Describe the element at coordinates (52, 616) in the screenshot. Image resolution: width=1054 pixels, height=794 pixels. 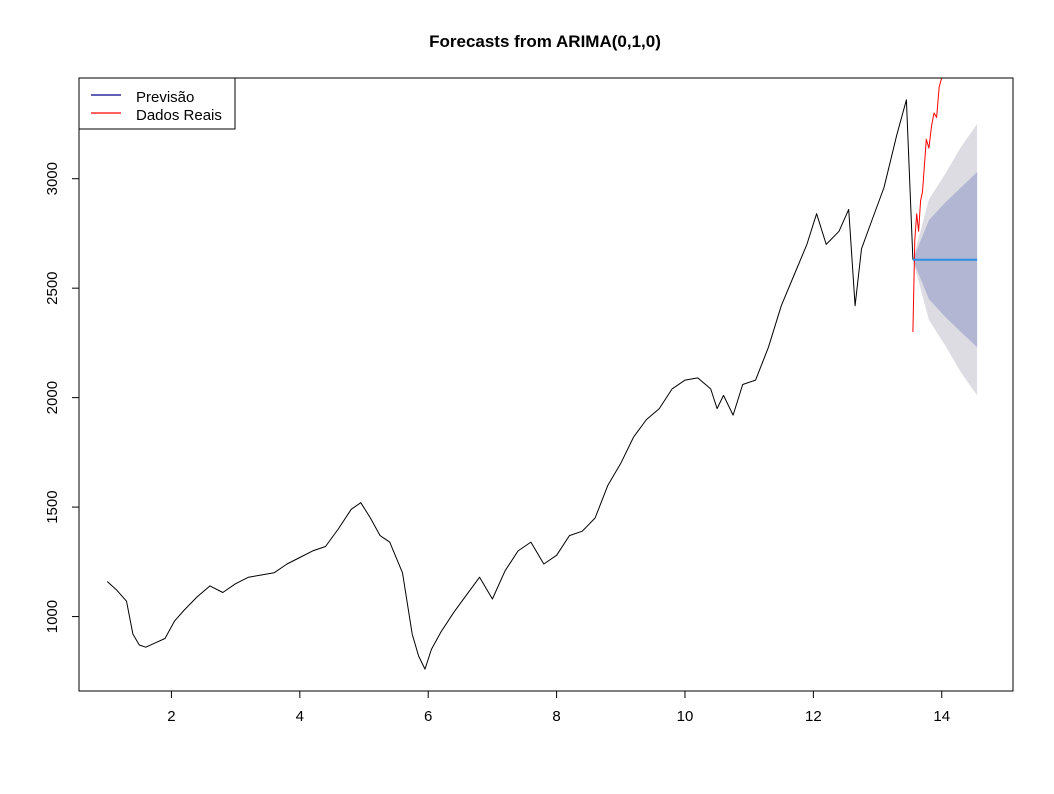
I see `y-tick-label: 1000` at that location.